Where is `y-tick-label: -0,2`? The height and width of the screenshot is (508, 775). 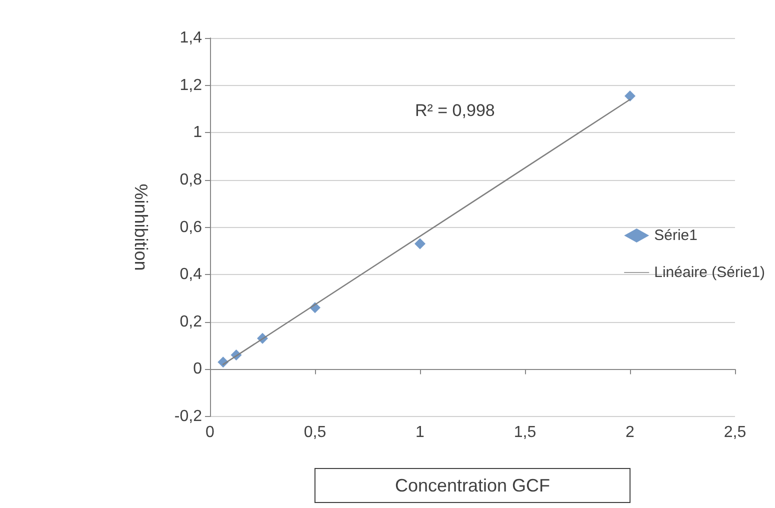 y-tick-label: -0,2 is located at coordinates (188, 416).